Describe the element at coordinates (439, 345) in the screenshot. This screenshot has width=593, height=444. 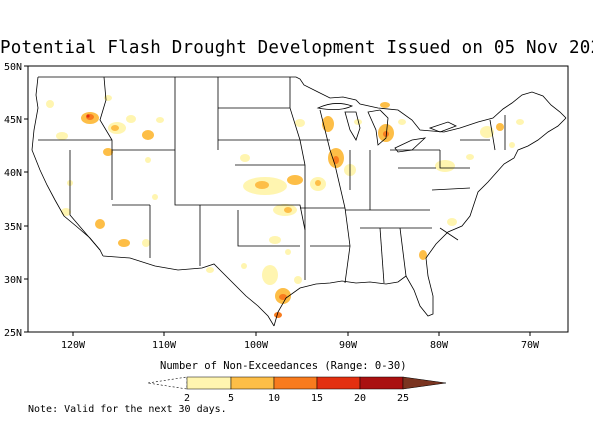
I see `lon-label-80w: 80W` at that location.